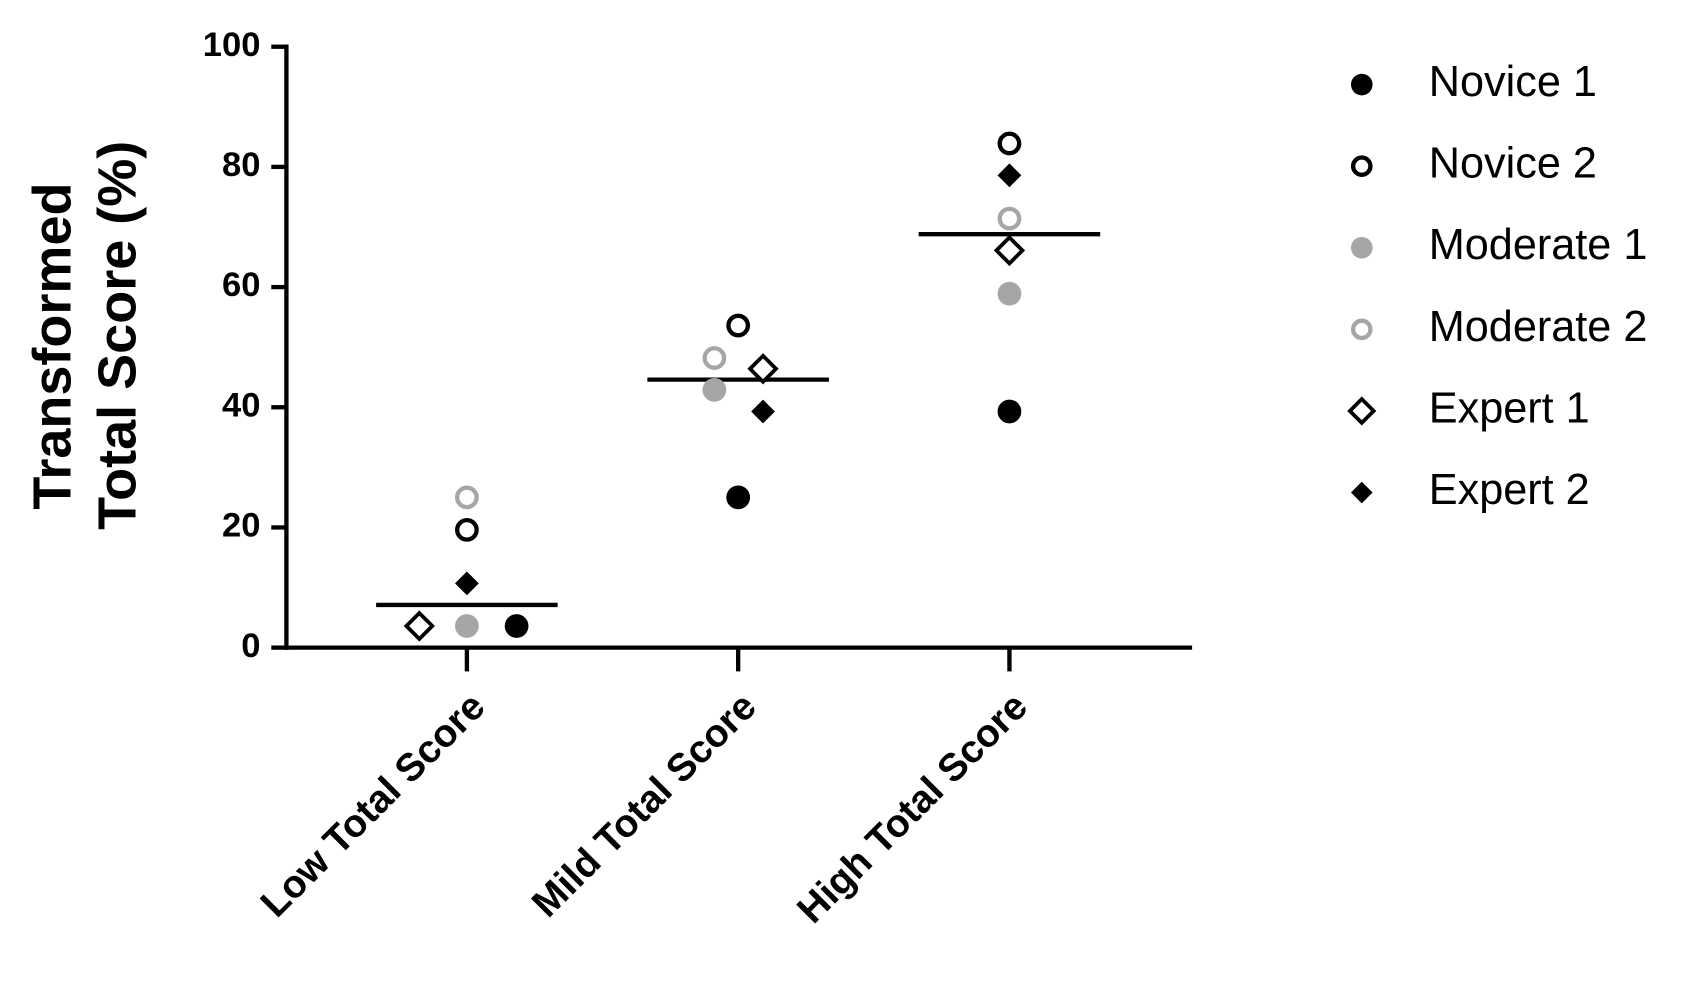  What do you see at coordinates (1538, 245) in the screenshot?
I see `legend-label: Moderate 1` at bounding box center [1538, 245].